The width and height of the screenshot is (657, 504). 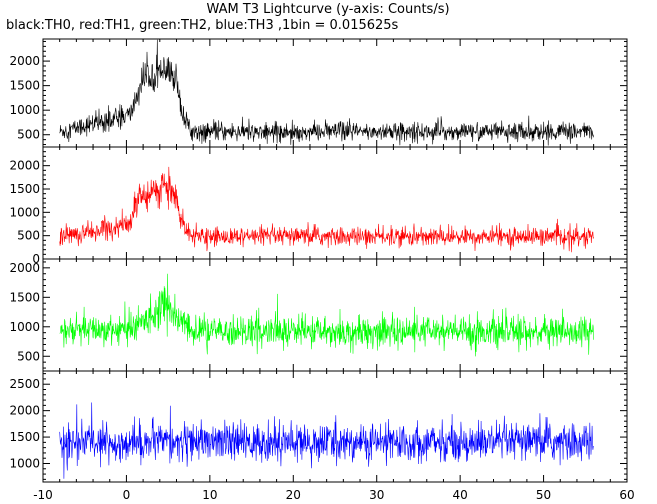 What do you see at coordinates (326, 440) in the screenshot?
I see `series-th3` at bounding box center [326, 440].